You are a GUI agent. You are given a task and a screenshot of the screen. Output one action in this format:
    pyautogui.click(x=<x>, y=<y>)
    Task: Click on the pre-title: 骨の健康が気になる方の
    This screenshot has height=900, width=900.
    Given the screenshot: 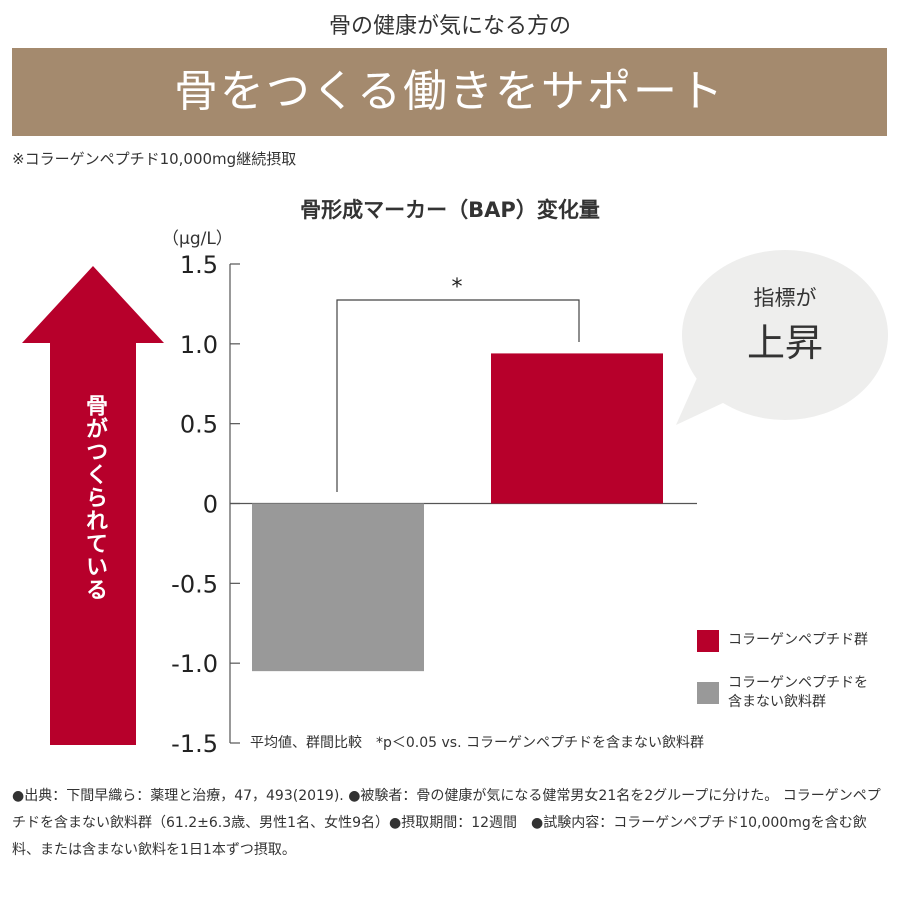 What is the action you would take?
    pyautogui.click(x=449, y=26)
    